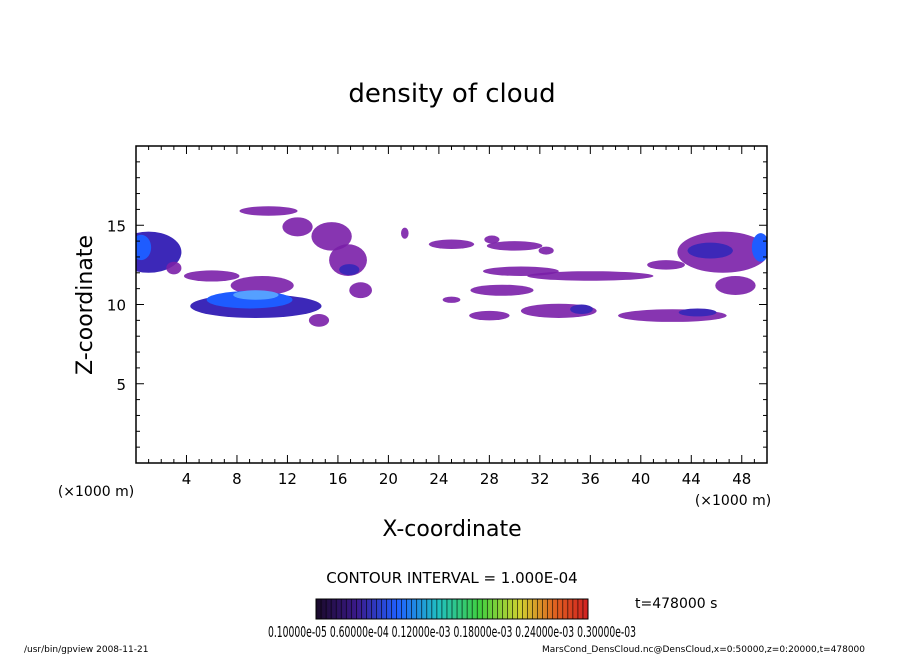 This screenshot has width=904, height=654. Describe the element at coordinates (287, 479) in the screenshot. I see `x-tick-label: 12` at that location.